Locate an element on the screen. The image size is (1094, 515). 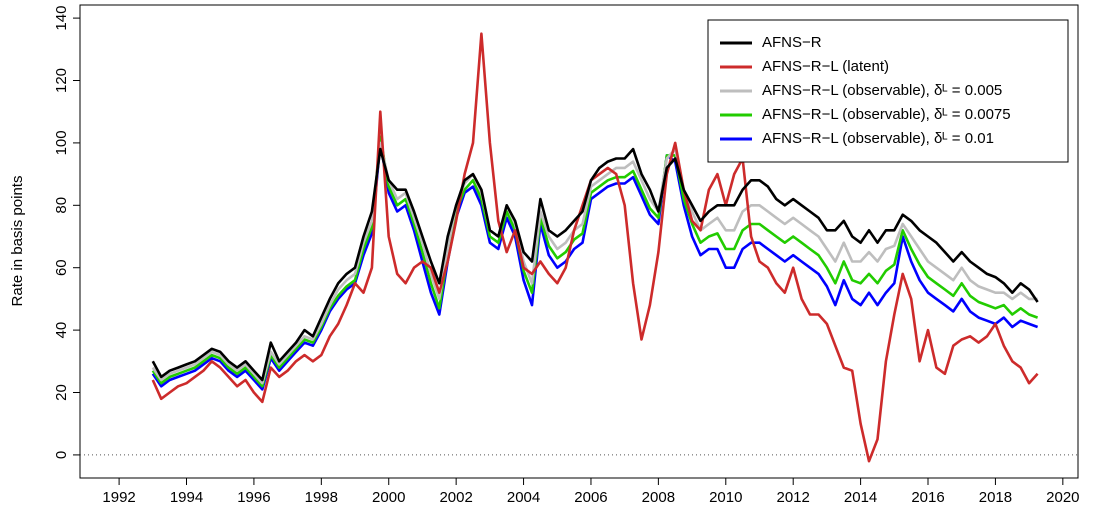
y-tick-label: 80 is located at coordinates (61, 205).